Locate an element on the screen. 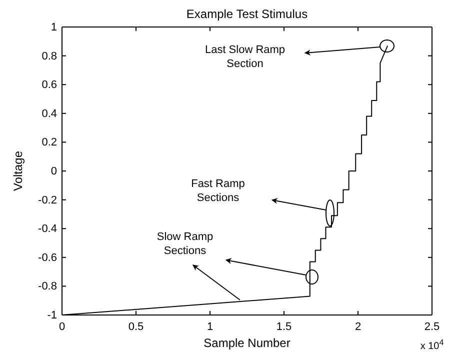 The width and height of the screenshot is (474, 355). y-tick-label: 0.2 is located at coordinates (49, 142).